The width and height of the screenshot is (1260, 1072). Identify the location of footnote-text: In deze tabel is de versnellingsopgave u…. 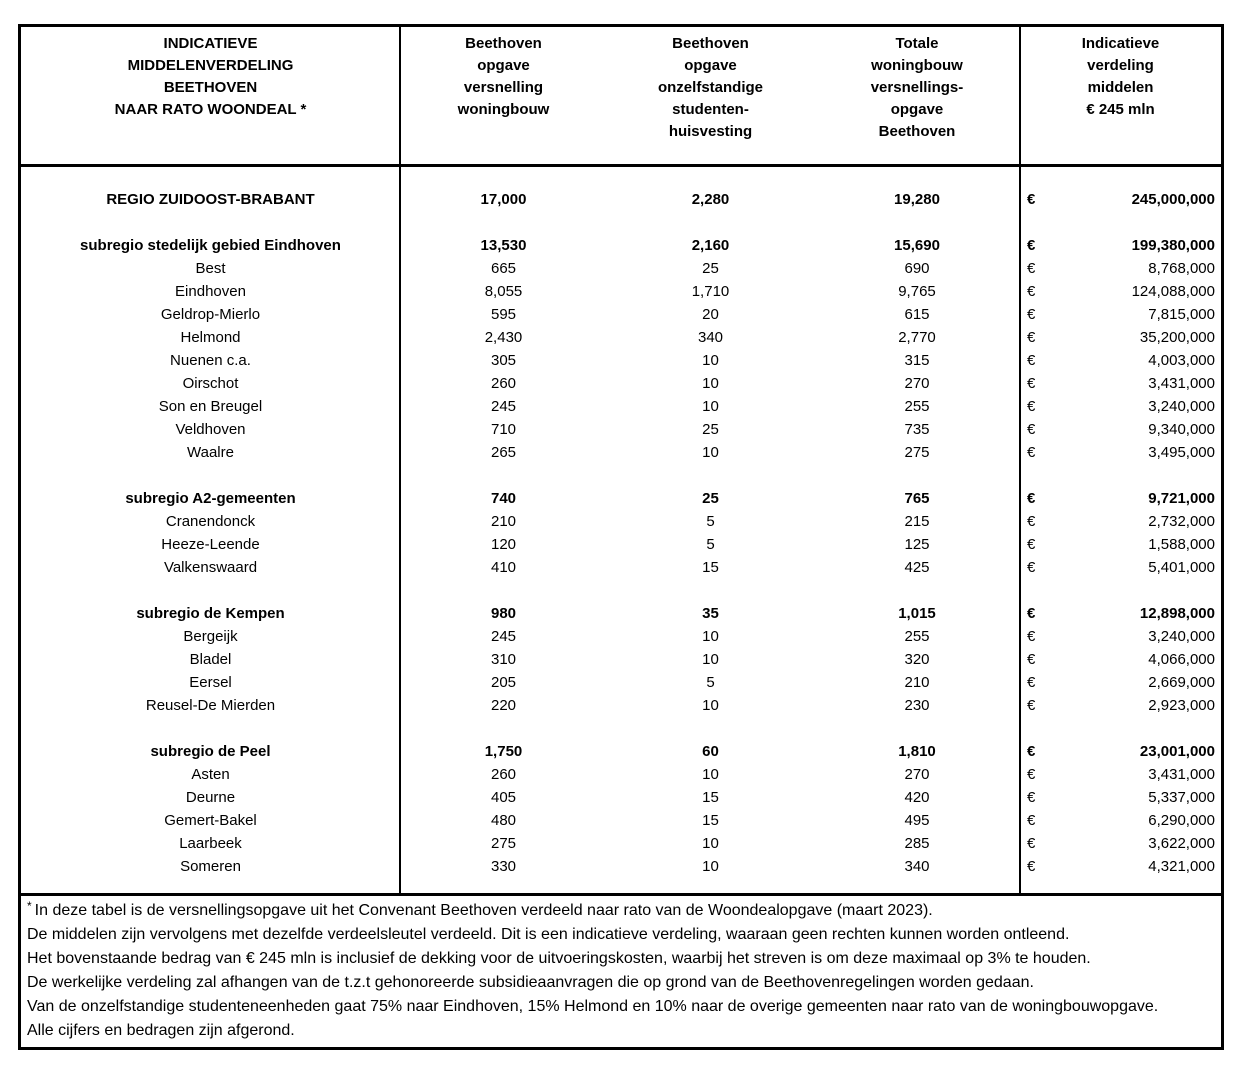
(483, 910).